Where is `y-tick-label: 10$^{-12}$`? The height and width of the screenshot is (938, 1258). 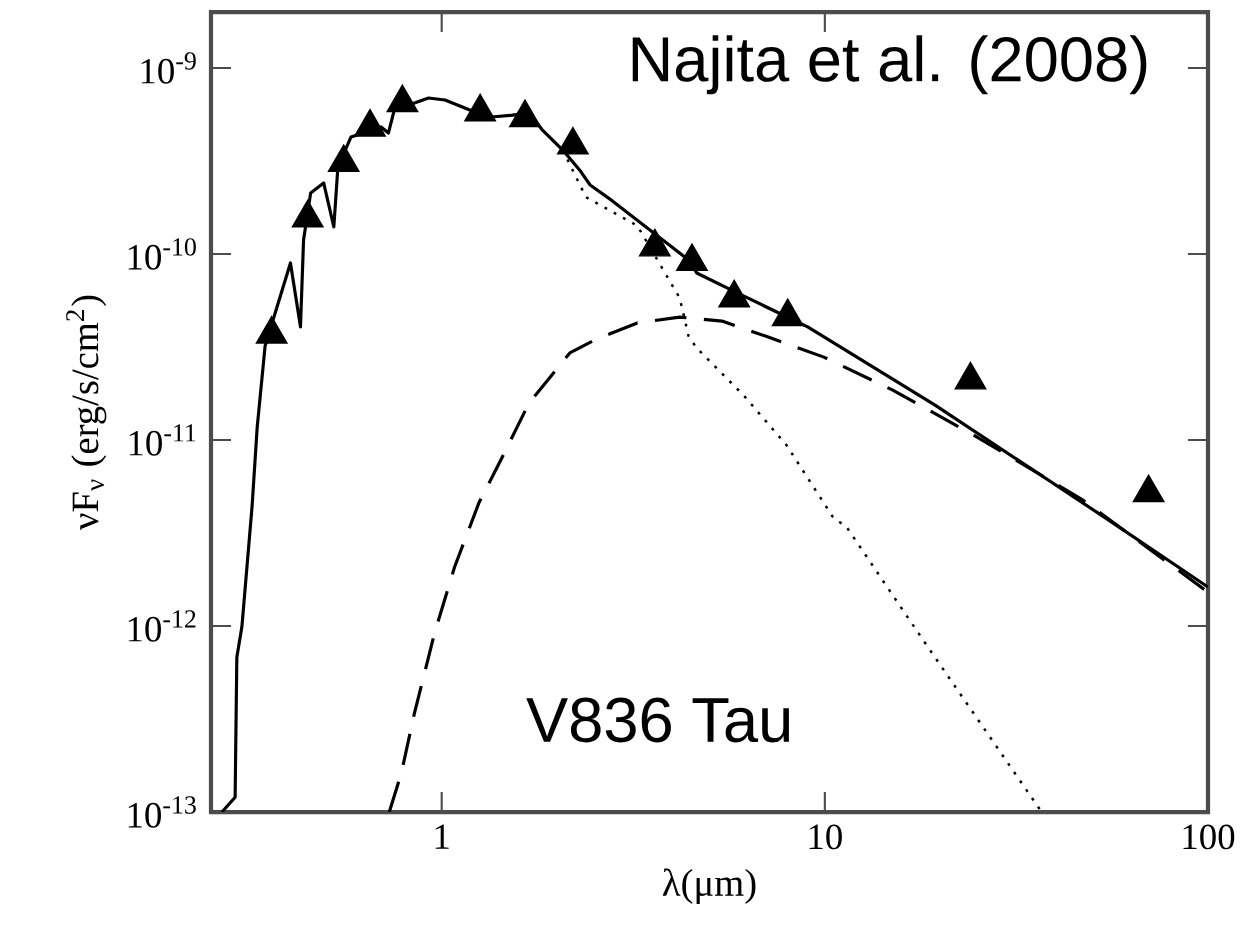
y-tick-label: 10$^{-12}$ is located at coordinates (162, 626).